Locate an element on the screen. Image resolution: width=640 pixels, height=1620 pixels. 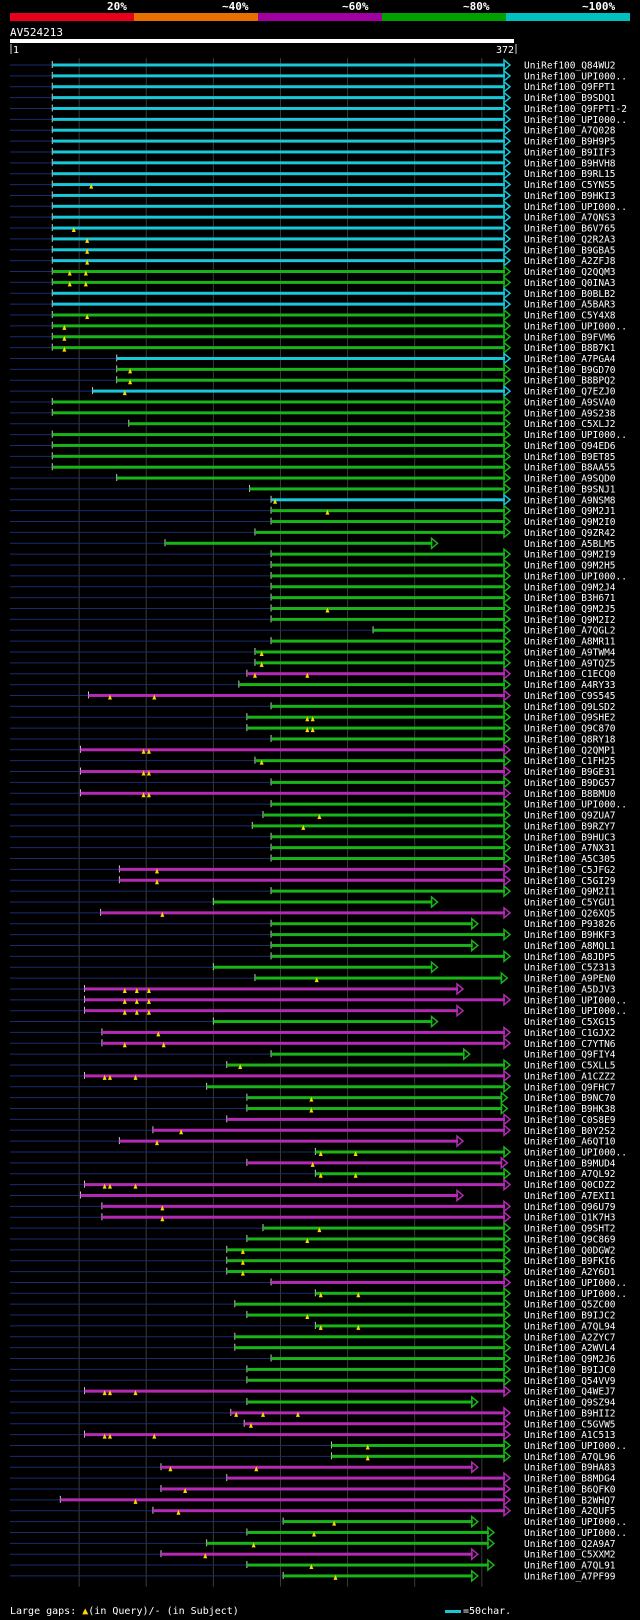
hit-label: UniRef100_B9SDQ1 is located at coordinates (570, 98).